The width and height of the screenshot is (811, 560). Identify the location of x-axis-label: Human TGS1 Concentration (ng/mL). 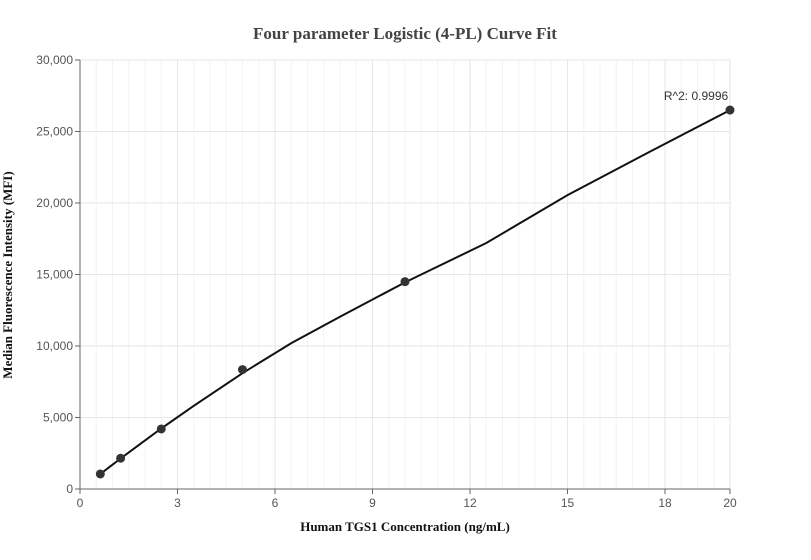
(405, 526).